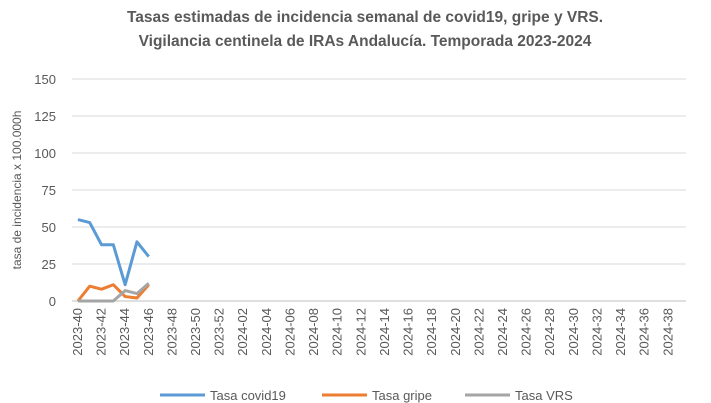 The image size is (711, 403). I want to click on x-tick-label: 2024-12, so click(360, 332).